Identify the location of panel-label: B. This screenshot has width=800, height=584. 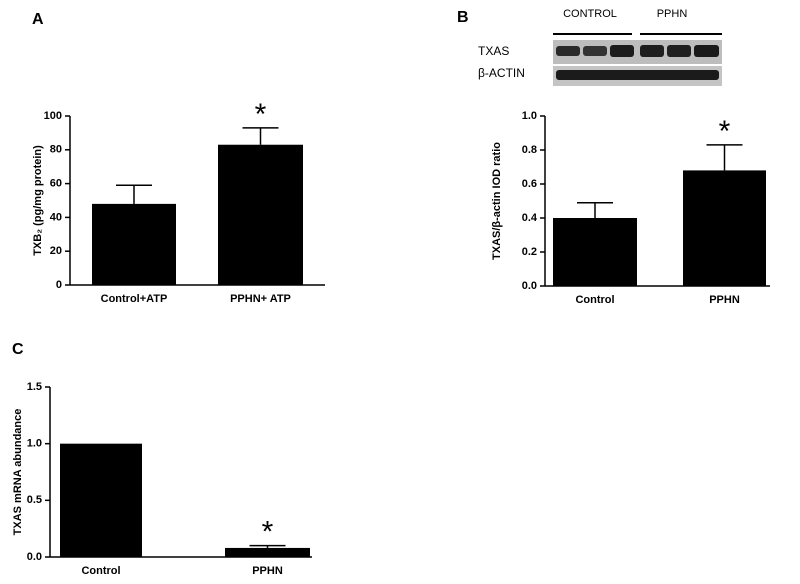
(463, 17).